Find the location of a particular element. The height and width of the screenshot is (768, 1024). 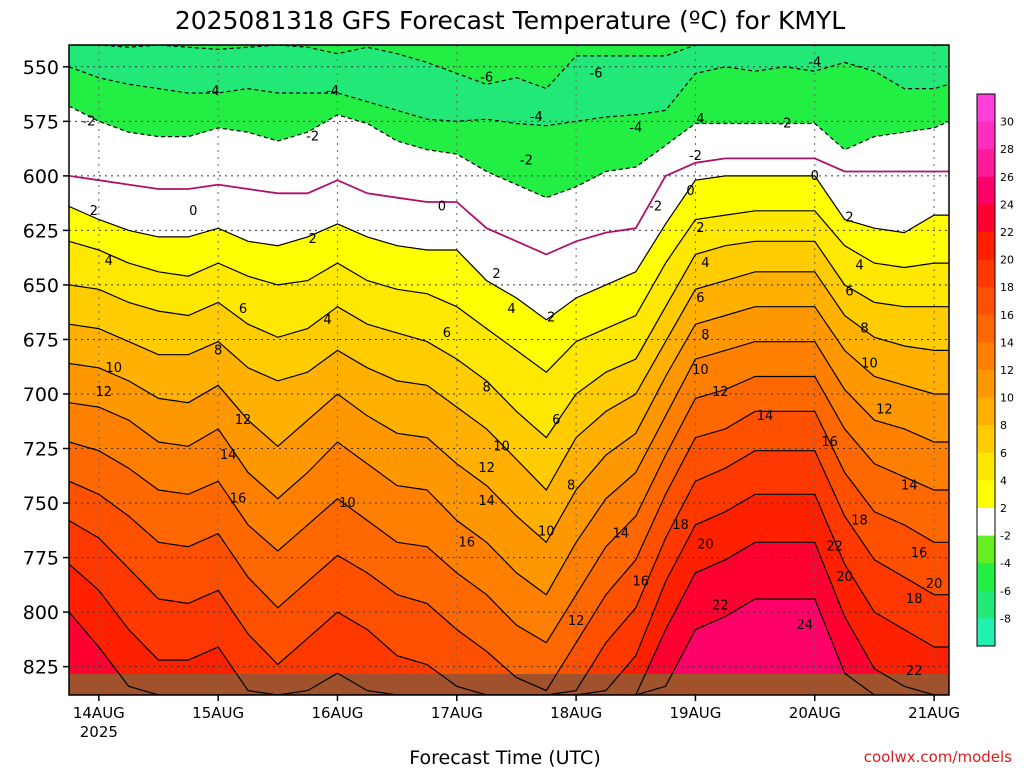

contour-label-11: -2 is located at coordinates (784, 124).